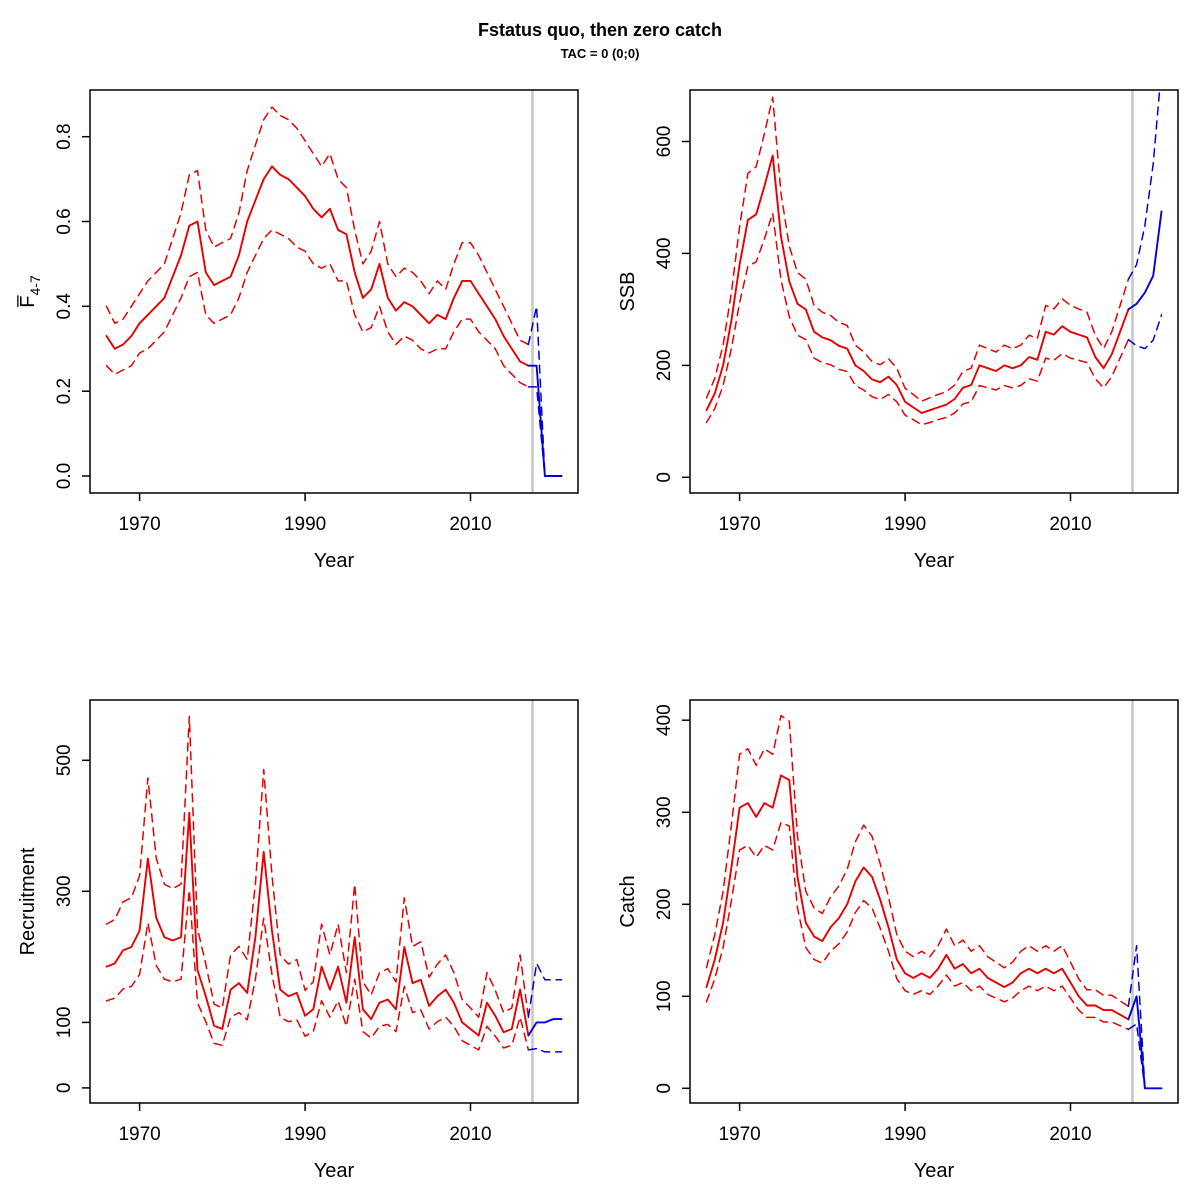 This screenshot has width=1200, height=1200. I want to click on recruitment-forecast-median-line, so click(544, 1027).